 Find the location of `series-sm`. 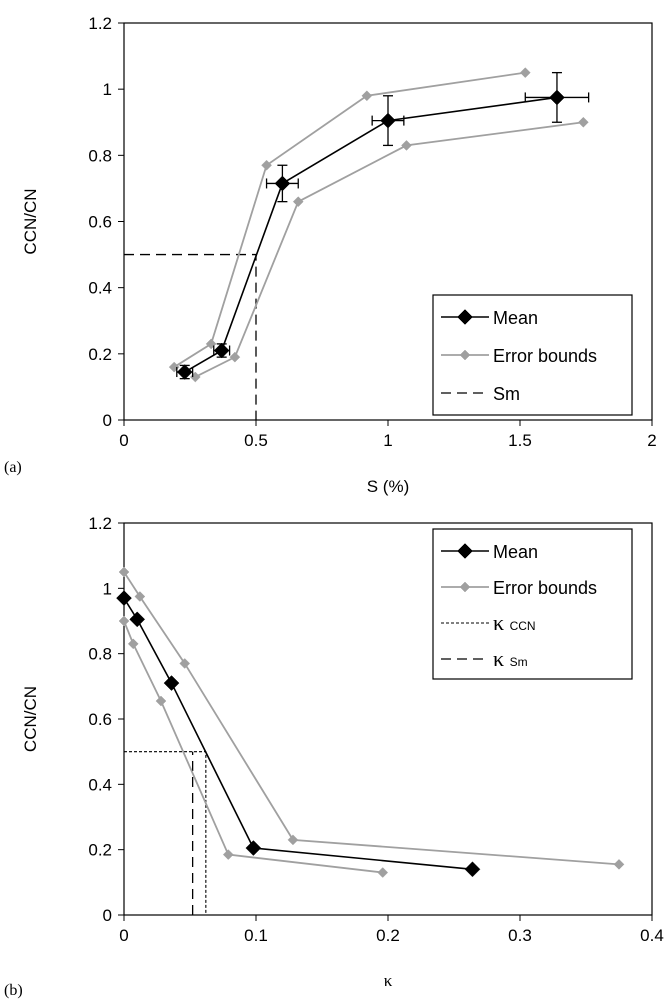

series-sm is located at coordinates (190, 336).